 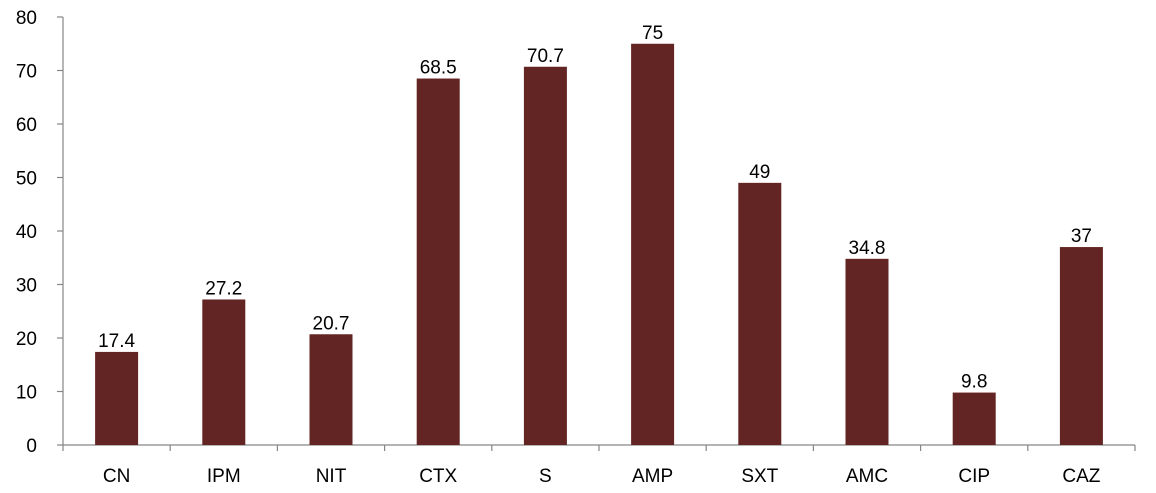 I want to click on bar-amc, so click(x=867, y=351).